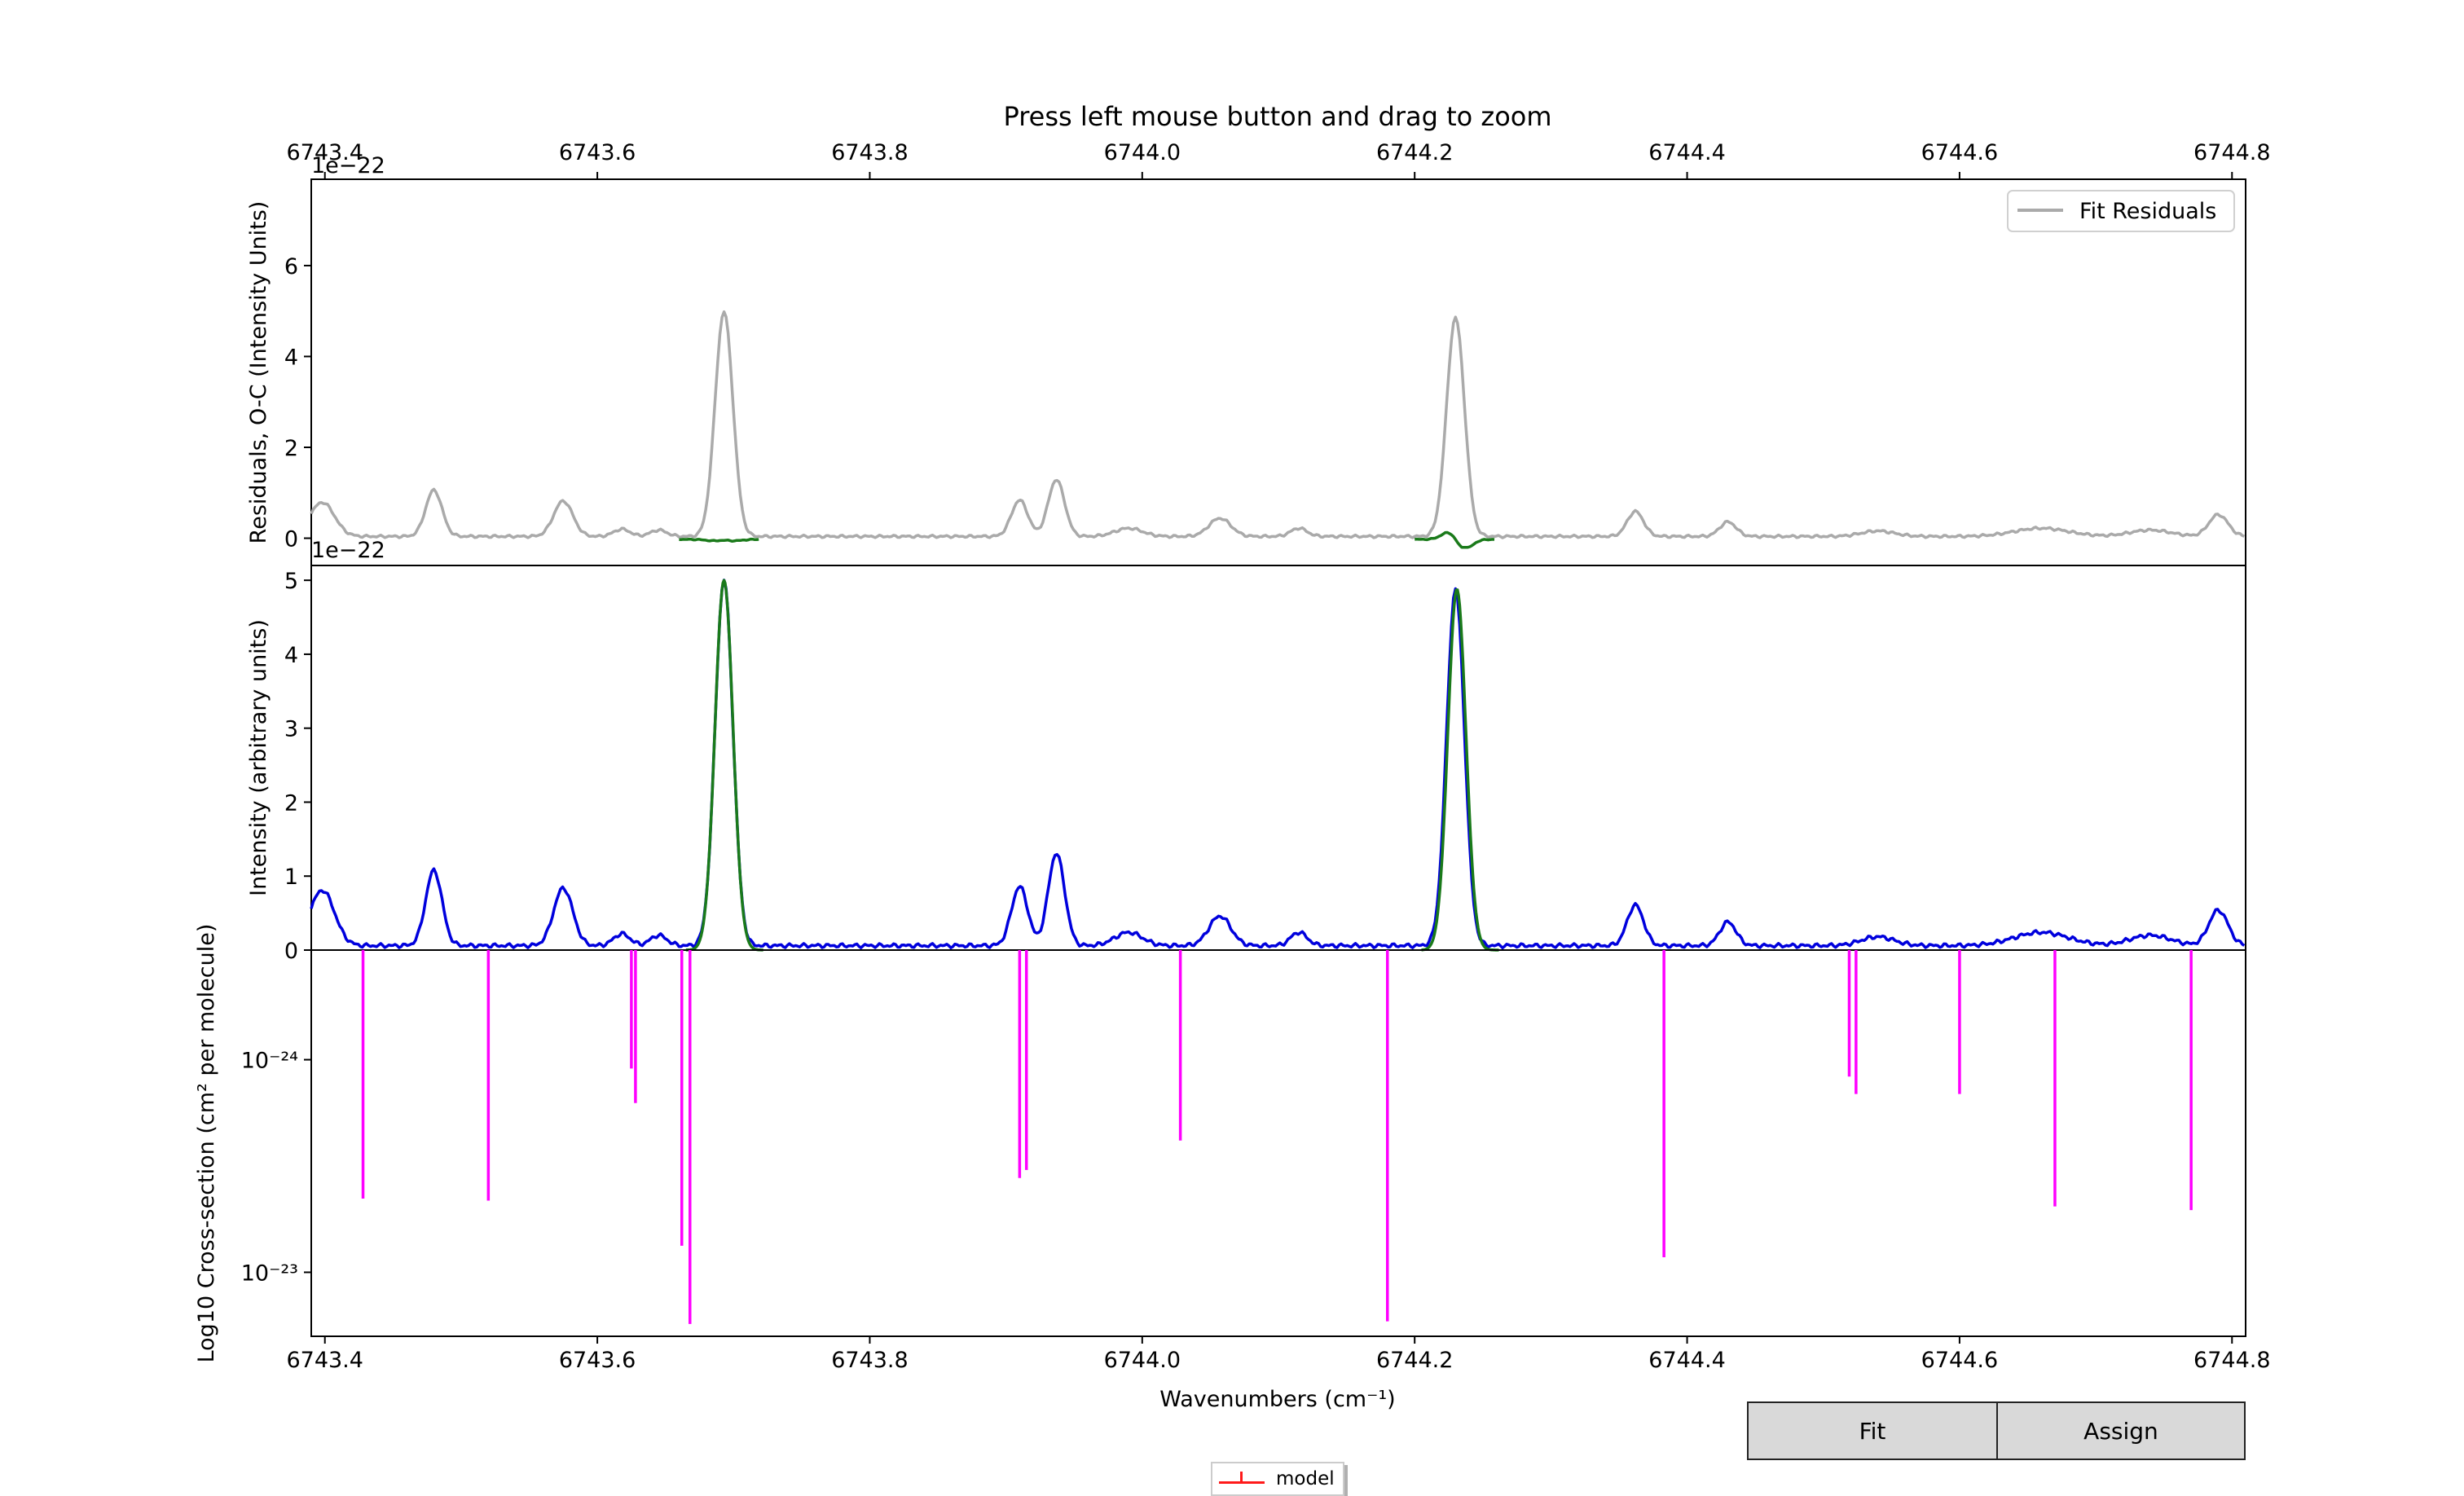  What do you see at coordinates (1959, 1360) in the screenshot?
I see `x-tick-label-bottom: 6744.6` at bounding box center [1959, 1360].